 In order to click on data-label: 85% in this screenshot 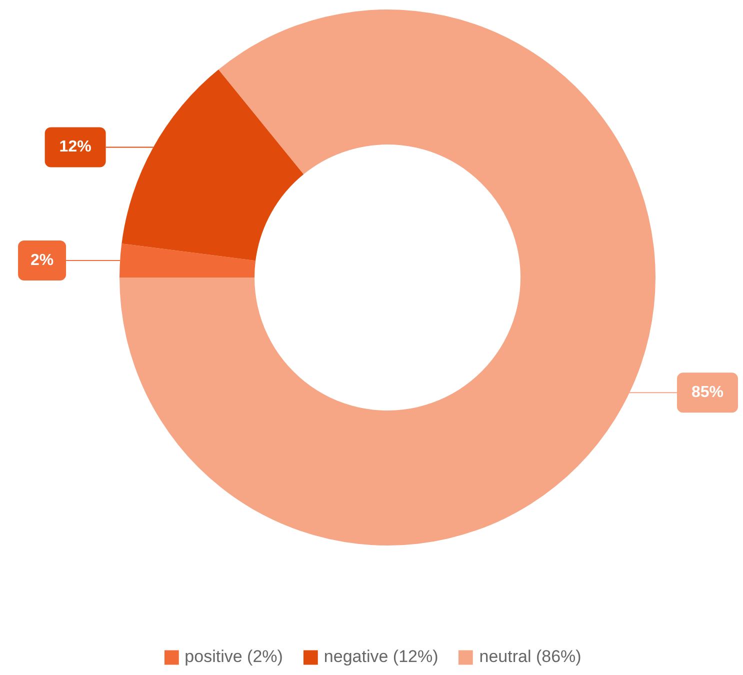, I will do `click(707, 393)`.